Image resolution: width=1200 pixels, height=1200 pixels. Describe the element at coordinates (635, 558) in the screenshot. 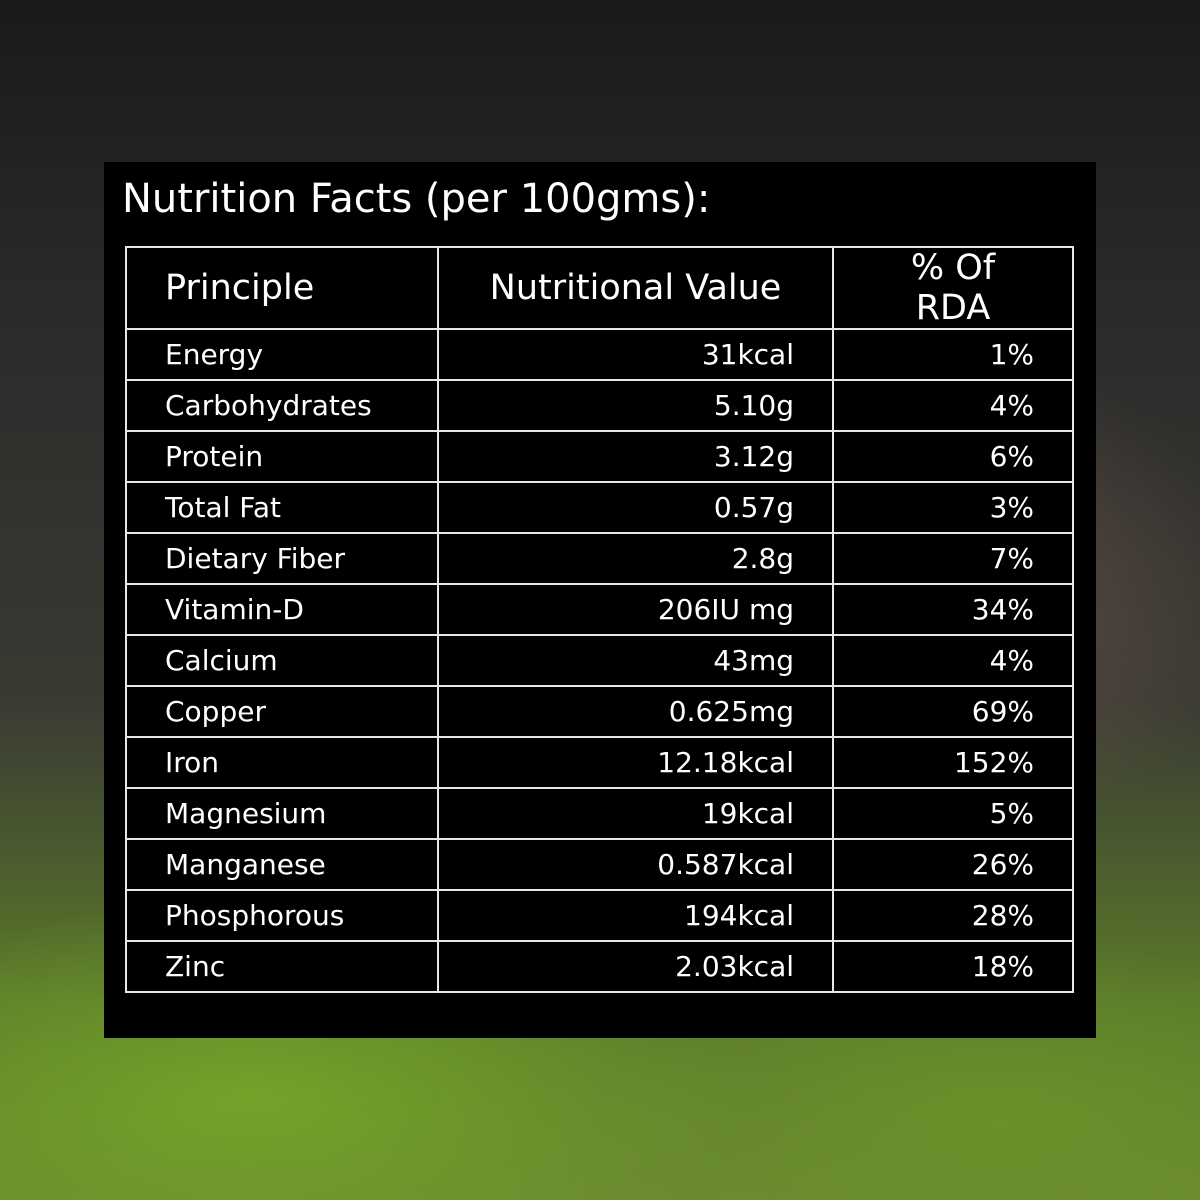

I see `table-cell: 2.8g` at that location.